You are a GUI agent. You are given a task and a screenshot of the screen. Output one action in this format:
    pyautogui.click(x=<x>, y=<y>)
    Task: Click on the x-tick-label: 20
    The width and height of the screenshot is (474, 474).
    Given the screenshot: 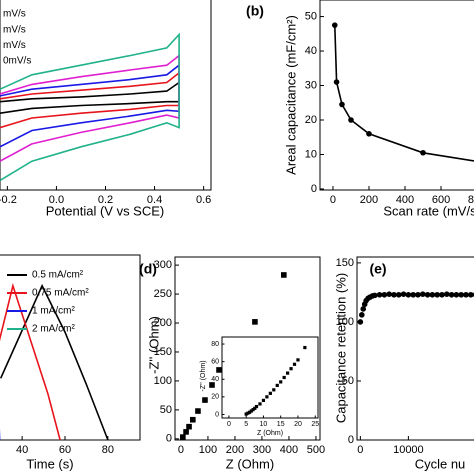 What is the action you would take?
    pyautogui.click(x=298, y=424)
    